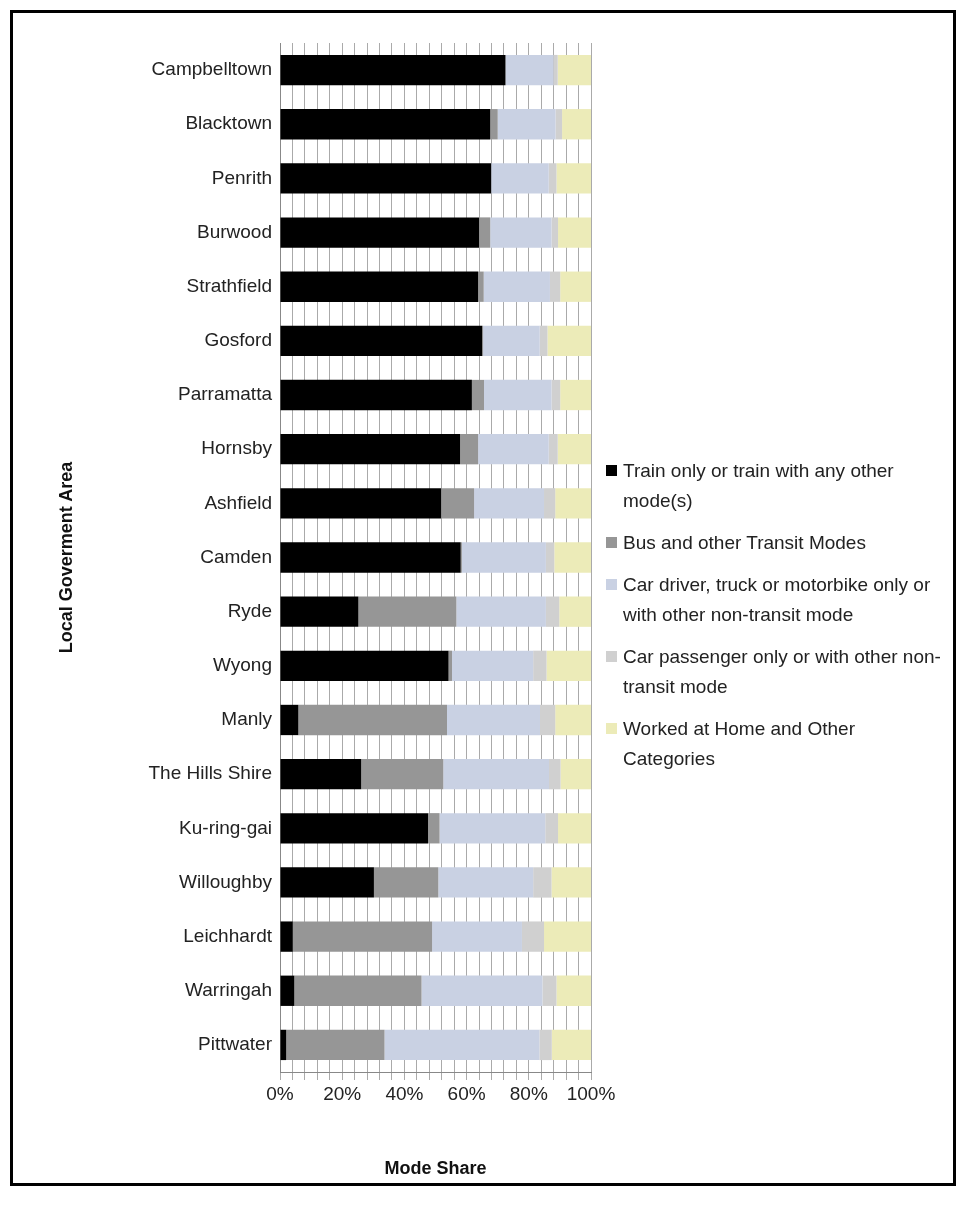  I want to click on legend-label: Worked at Home and Other Categories, so click(739, 744).